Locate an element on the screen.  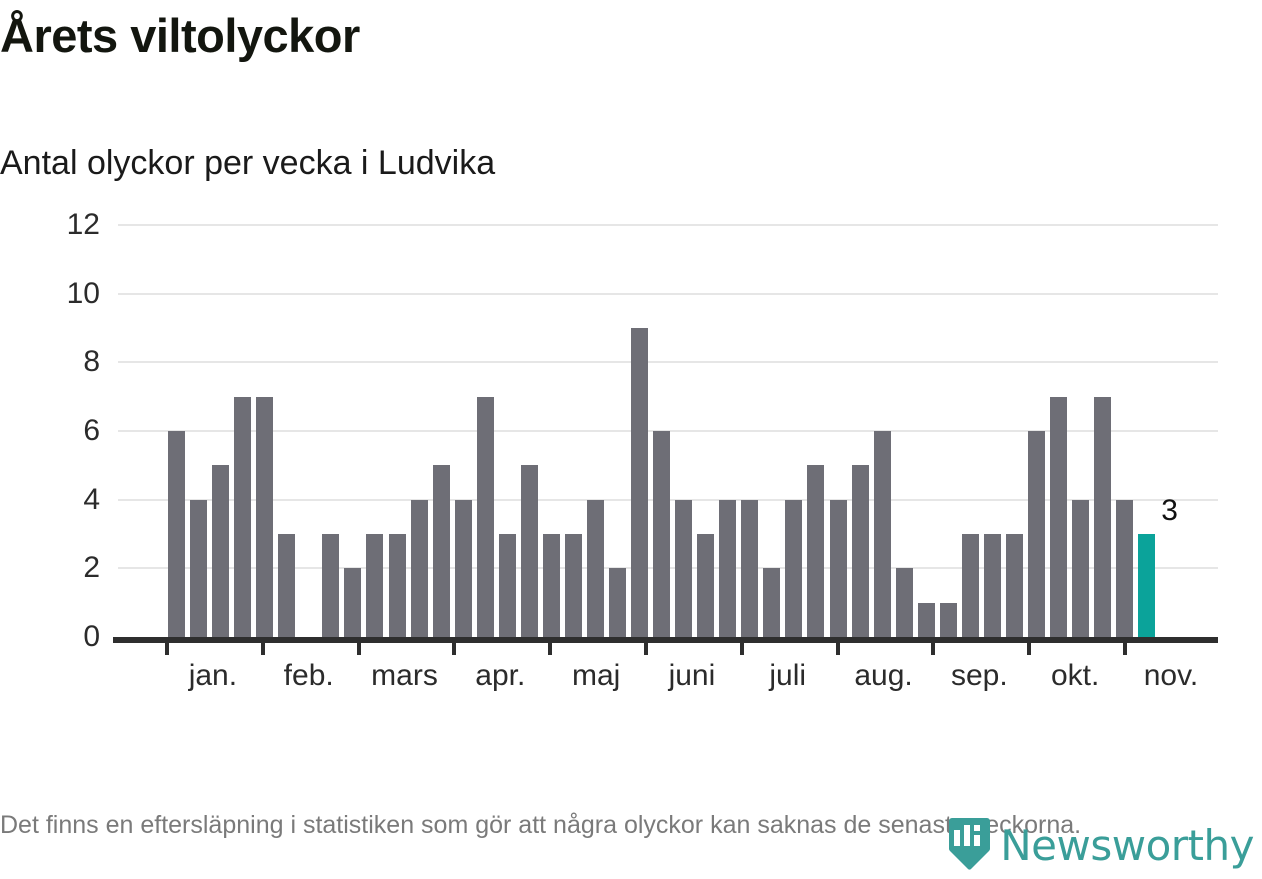
y-axis-tick-label: 12 is located at coordinates (83, 224).